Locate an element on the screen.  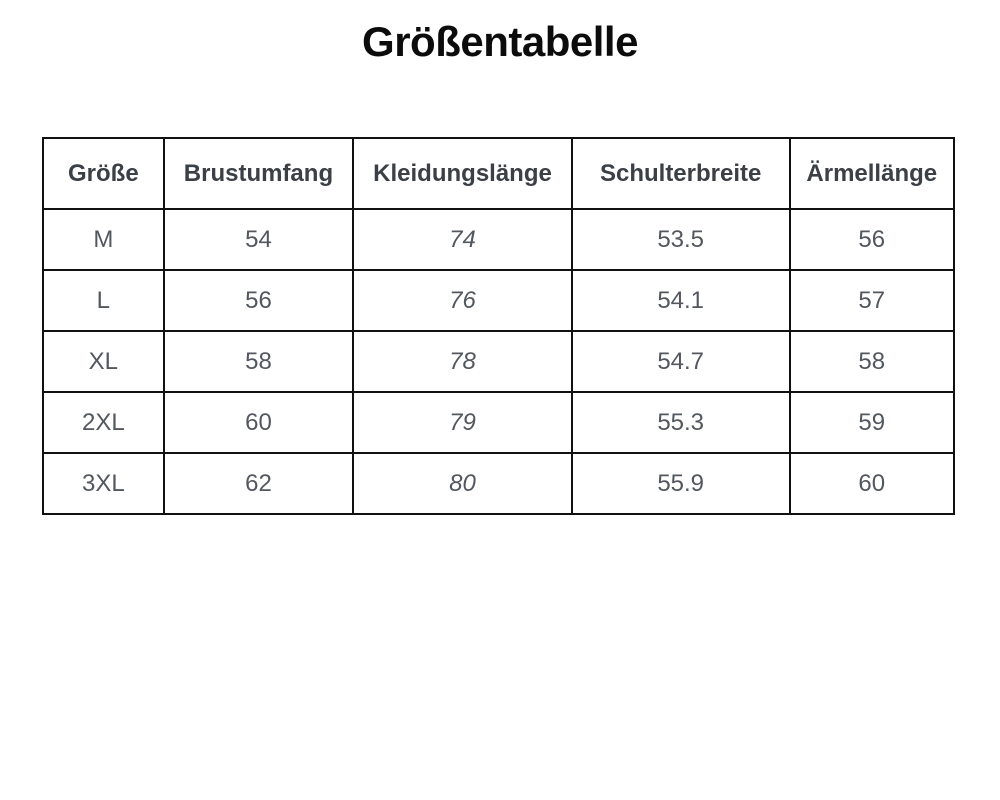
cell-size: M is located at coordinates (103, 239).